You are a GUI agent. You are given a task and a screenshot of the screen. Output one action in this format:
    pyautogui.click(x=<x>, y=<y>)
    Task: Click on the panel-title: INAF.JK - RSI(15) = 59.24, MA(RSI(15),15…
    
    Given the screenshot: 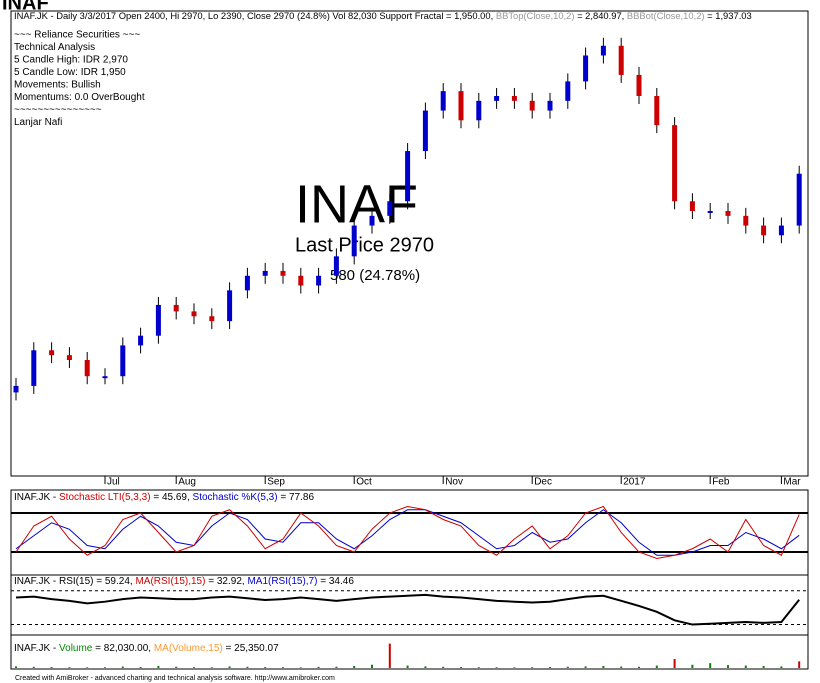 What is the action you would take?
    pyautogui.click(x=184, y=581)
    